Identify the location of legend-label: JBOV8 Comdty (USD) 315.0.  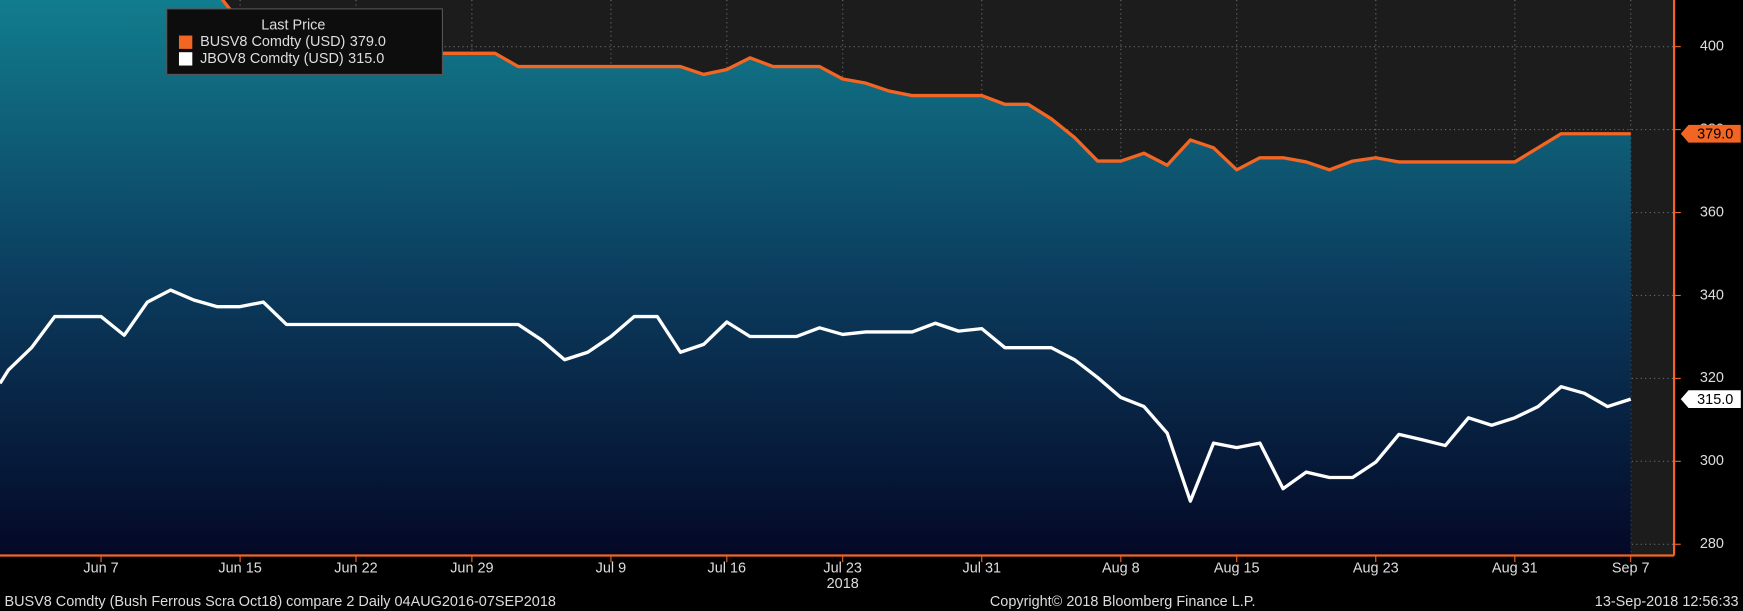
(292, 59).